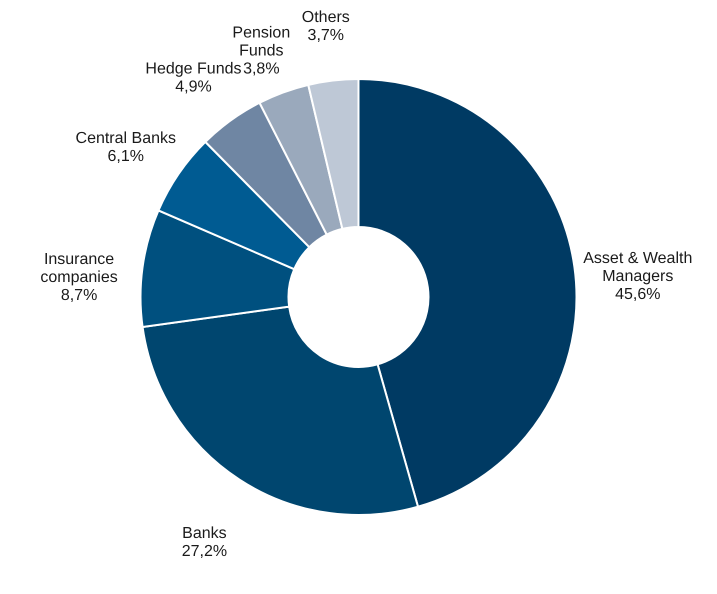  I want to click on slice-label: Pension Funds, so click(261, 42).